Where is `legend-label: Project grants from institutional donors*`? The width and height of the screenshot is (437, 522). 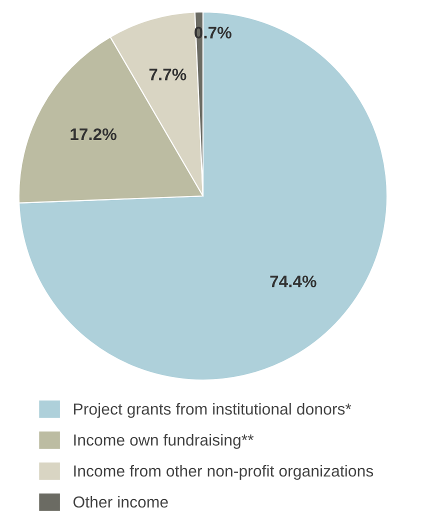
legend-label: Project grants from institutional donors* is located at coordinates (213, 410).